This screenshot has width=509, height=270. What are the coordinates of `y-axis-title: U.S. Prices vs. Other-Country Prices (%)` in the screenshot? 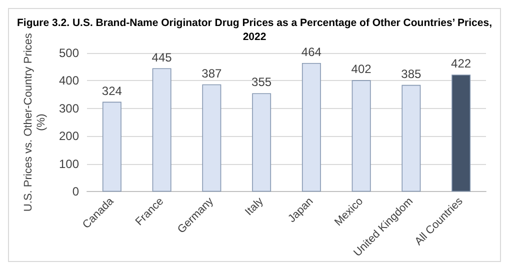 It's located at (35, 122).